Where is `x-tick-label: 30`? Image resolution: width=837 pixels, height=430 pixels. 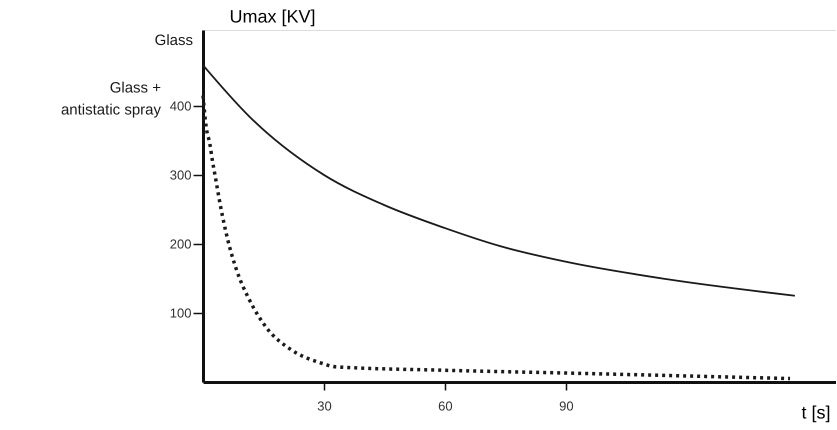
x-tick-label: 30 is located at coordinates (324, 406).